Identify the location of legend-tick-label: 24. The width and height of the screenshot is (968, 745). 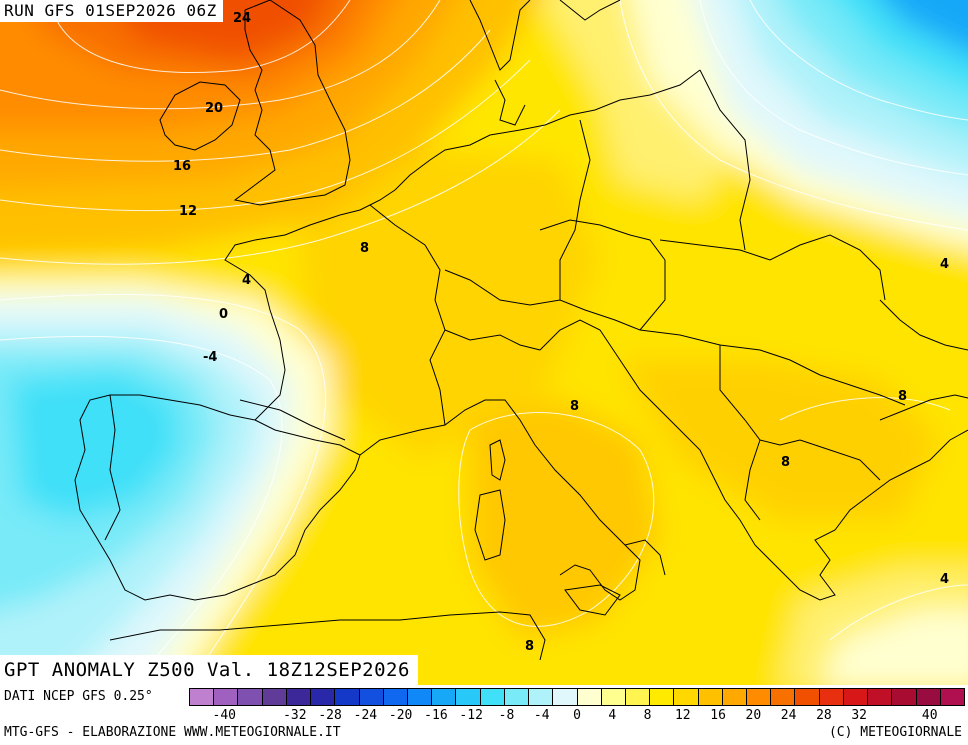
(788, 715).